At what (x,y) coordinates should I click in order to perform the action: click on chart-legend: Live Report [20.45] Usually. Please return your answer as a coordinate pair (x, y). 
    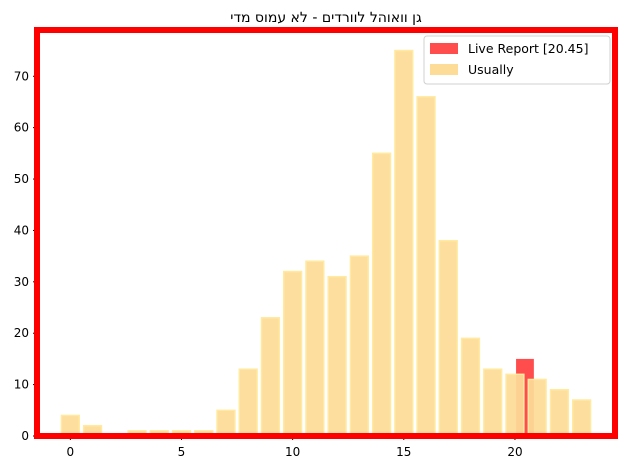
    Looking at the image, I should click on (517, 60).